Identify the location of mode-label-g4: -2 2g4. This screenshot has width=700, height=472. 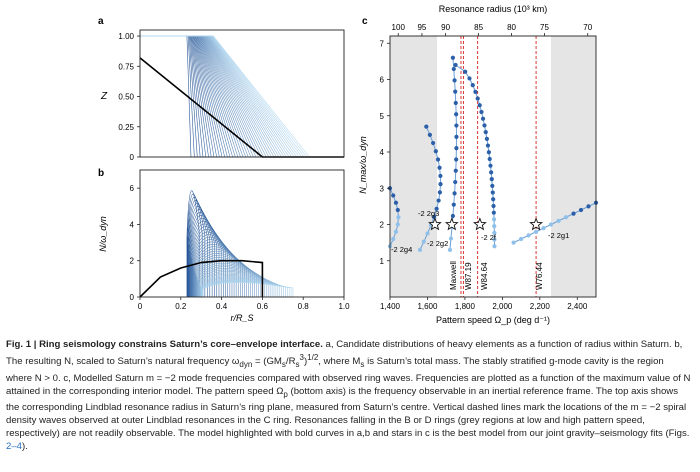
(401, 249).